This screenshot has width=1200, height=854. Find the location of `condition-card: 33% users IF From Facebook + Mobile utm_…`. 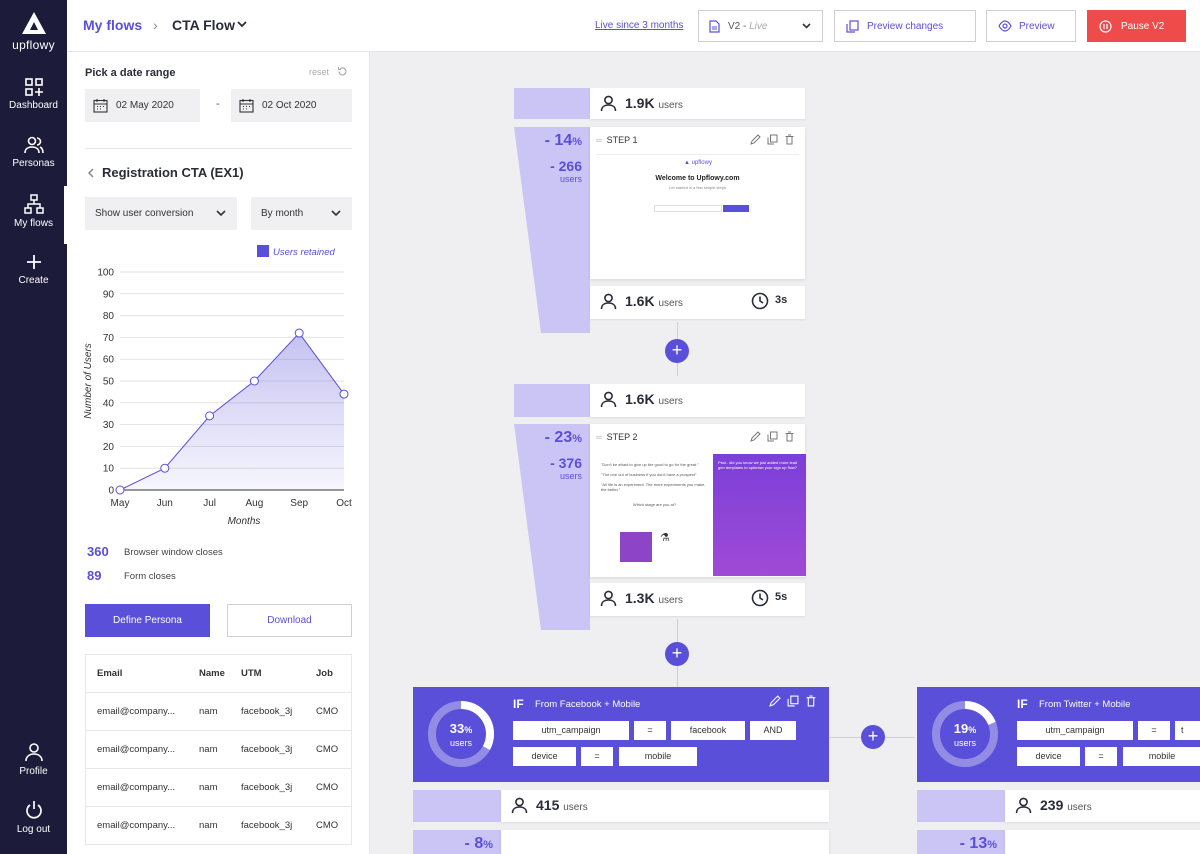

condition-card: 33% users IF From Facebook + Mobile utm_… is located at coordinates (621, 734).